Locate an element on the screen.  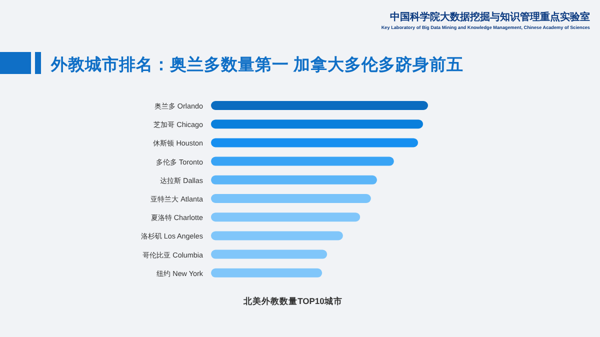
x-axis-title: 北美外教数量TOP10城市 is located at coordinates (292, 301).